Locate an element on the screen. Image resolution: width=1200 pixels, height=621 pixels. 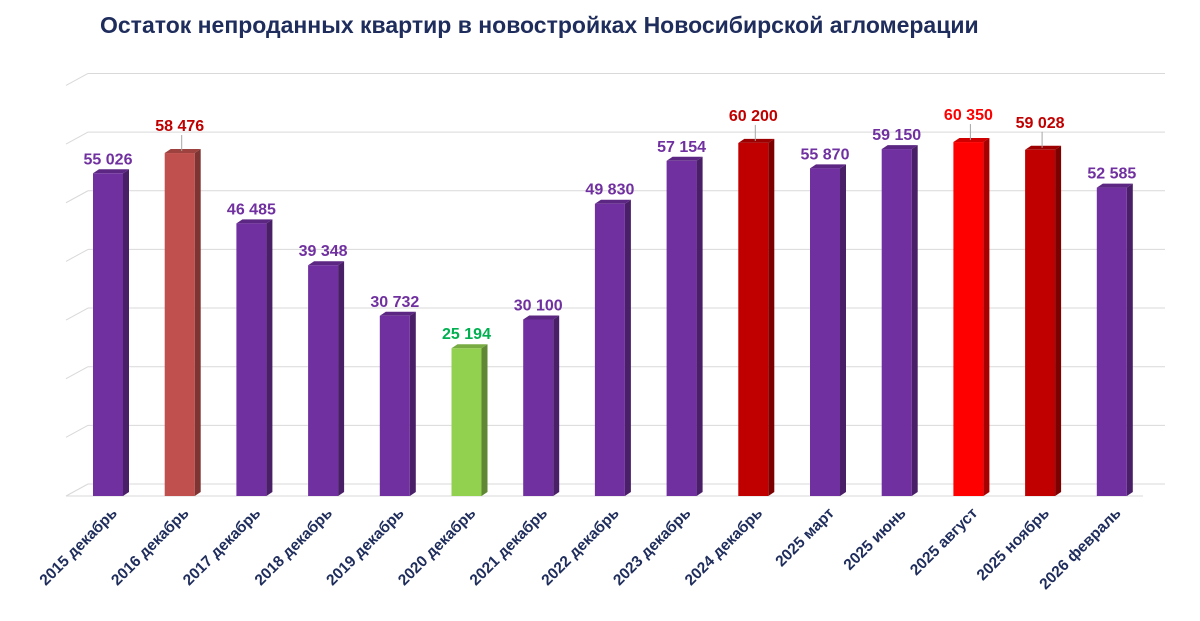
data-label: 46 485 is located at coordinates (251, 209).